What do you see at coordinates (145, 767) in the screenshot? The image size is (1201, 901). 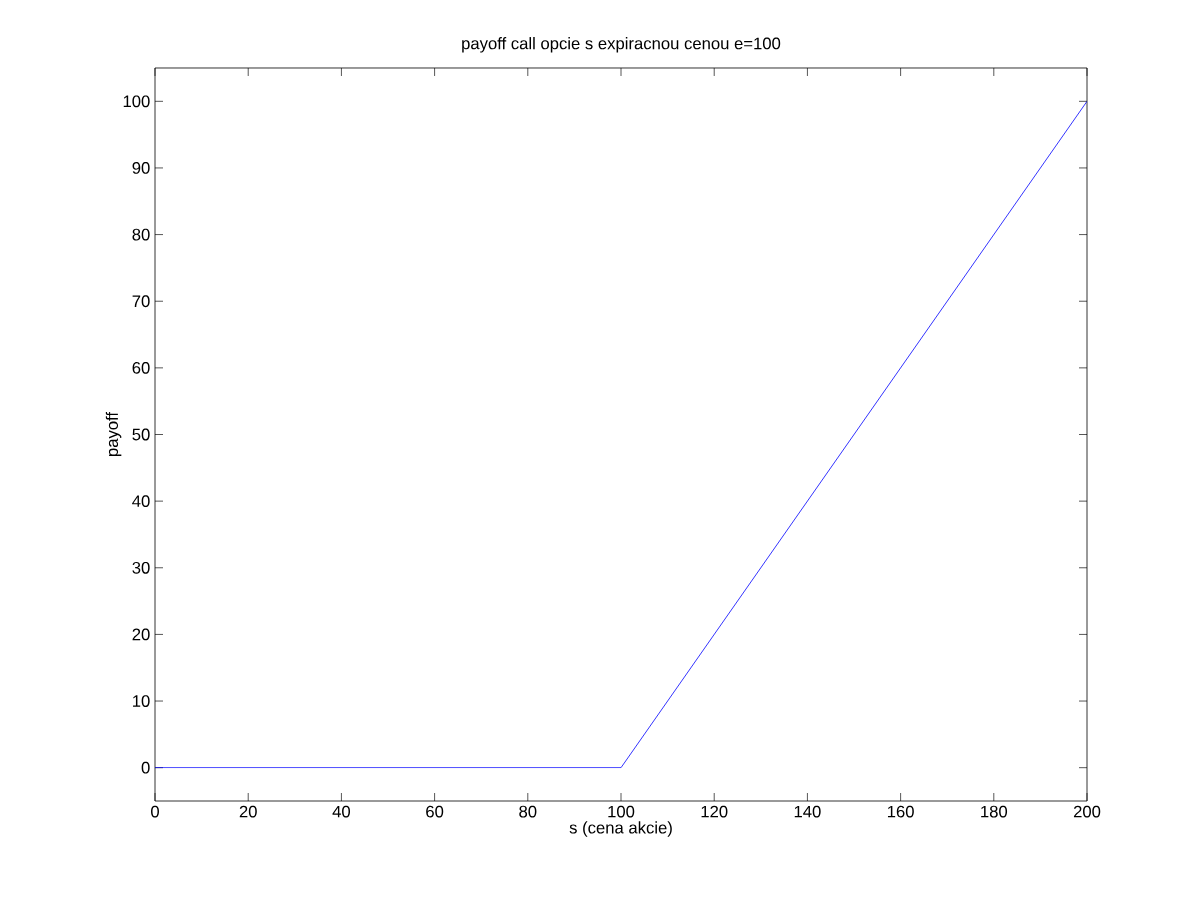 I see `y-tick-label: 0` at bounding box center [145, 767].